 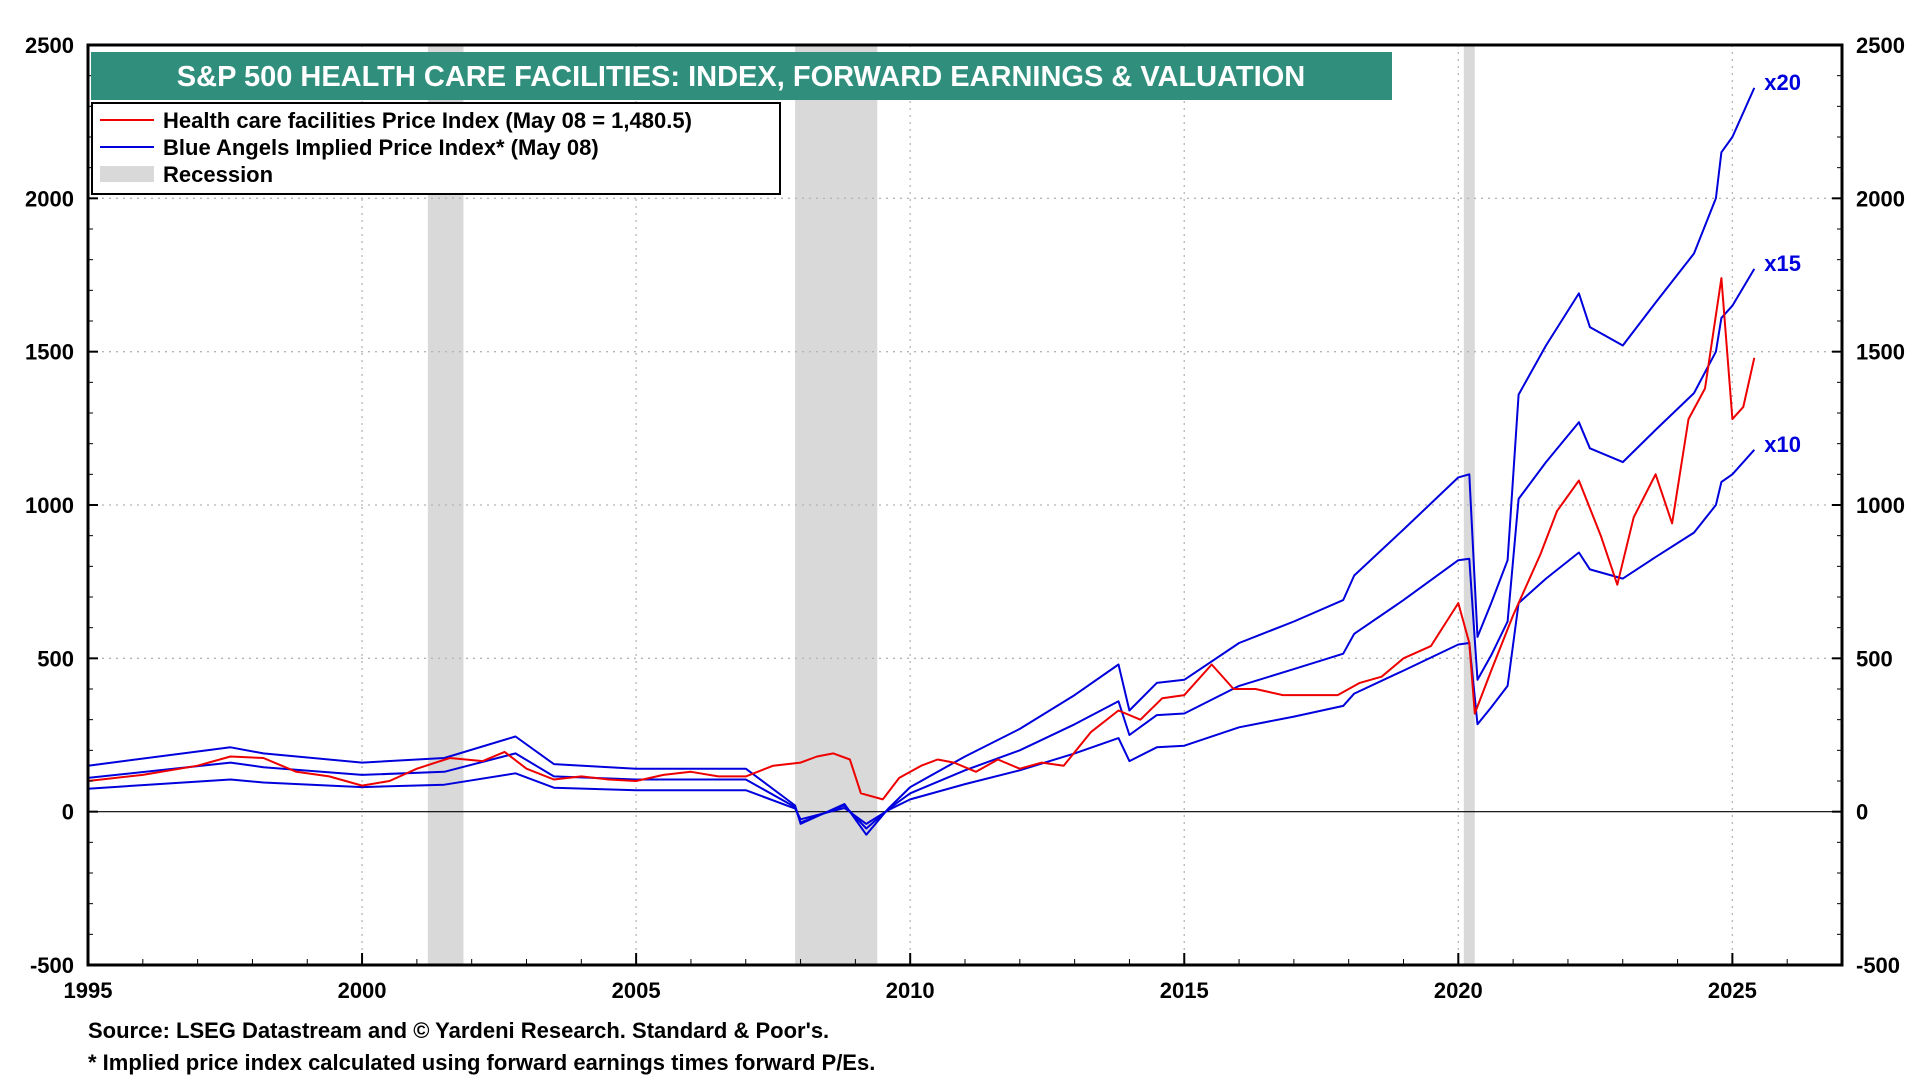 What do you see at coordinates (1878, 965) in the screenshot?
I see `y-tick-label-right--500: -500` at bounding box center [1878, 965].